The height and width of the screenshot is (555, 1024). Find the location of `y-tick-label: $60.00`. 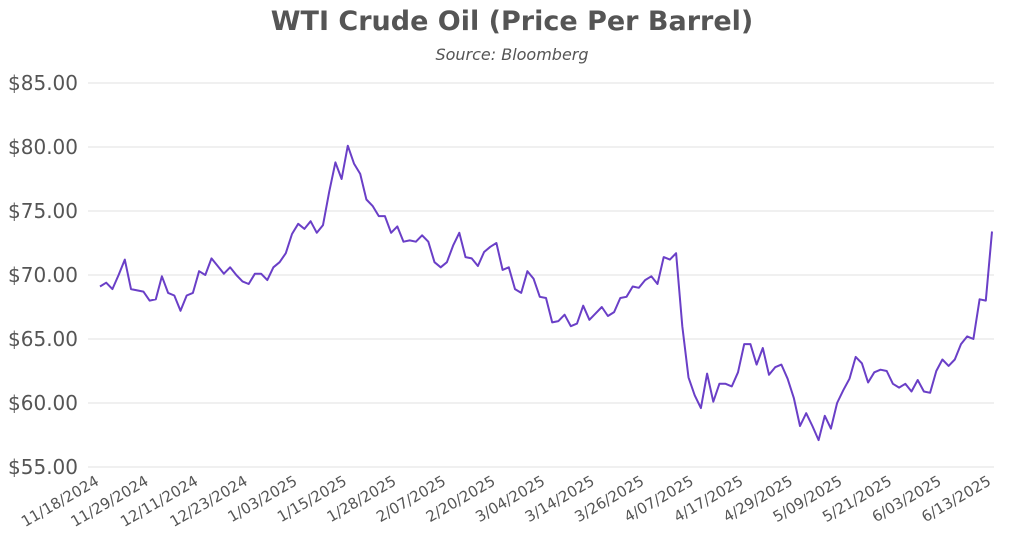

y-tick-label: $60.00 is located at coordinates (43, 403).